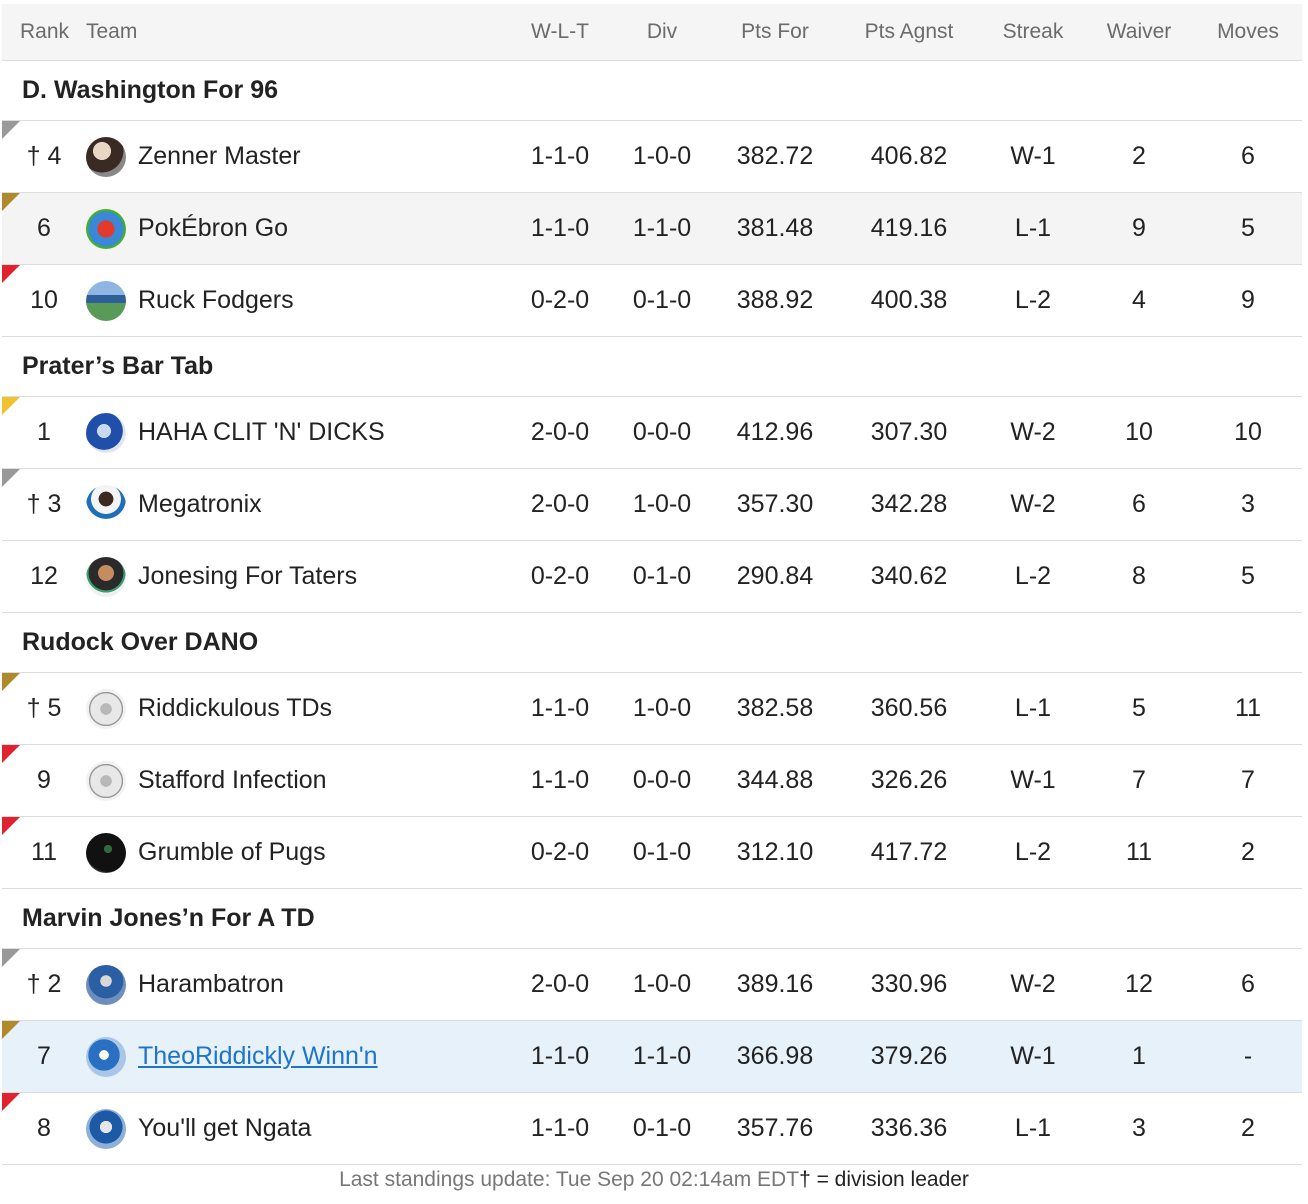 The image size is (1308, 1204). Describe the element at coordinates (44, 984) in the screenshot. I see `rank-value: † 2` at that location.